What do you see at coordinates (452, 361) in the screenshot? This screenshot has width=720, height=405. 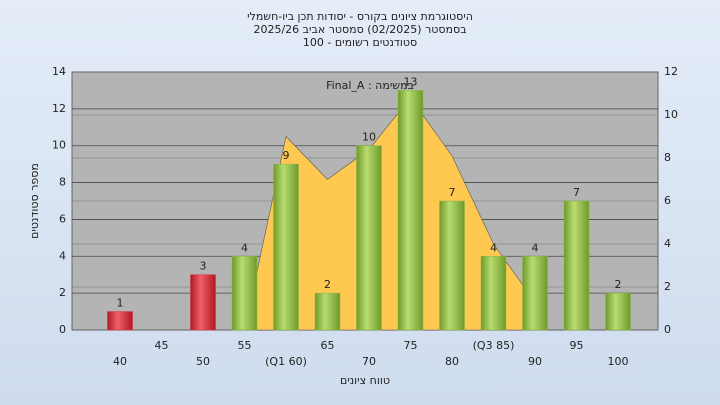 I see `x-tick-label: 80` at bounding box center [452, 361].